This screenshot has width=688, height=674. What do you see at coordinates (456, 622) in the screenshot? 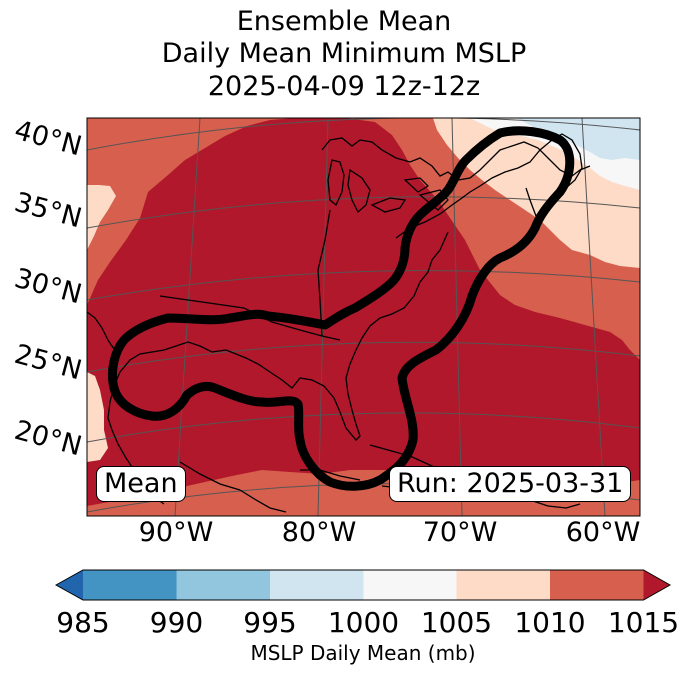
I see `colorbar-tick-1005: 1005` at bounding box center [456, 622].